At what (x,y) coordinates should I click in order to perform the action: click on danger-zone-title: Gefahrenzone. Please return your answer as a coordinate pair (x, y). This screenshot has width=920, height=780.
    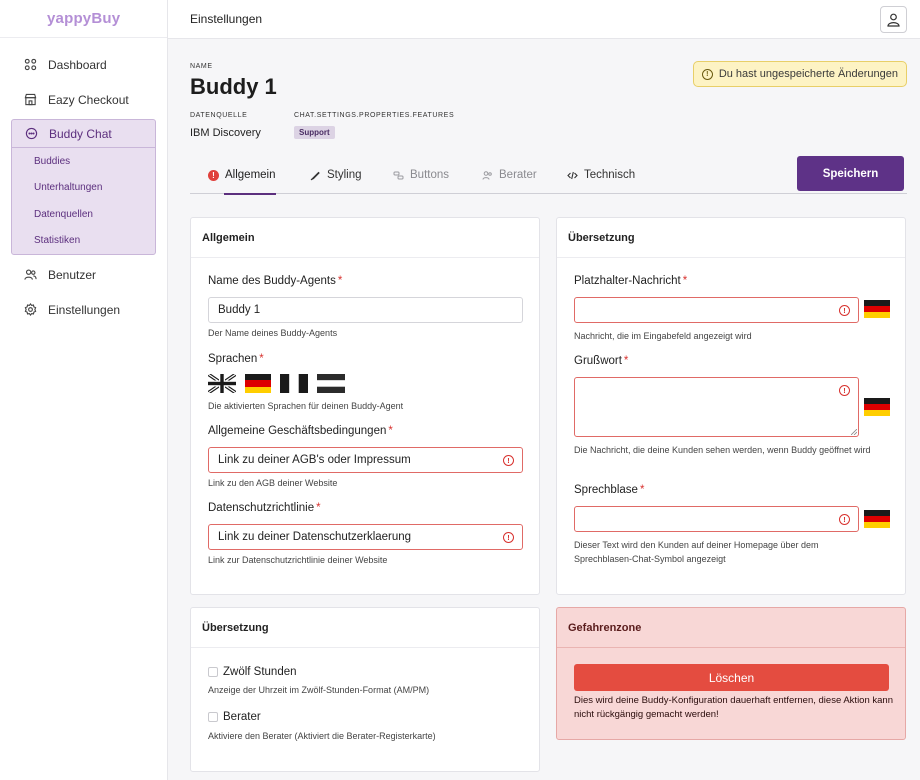
    Looking at the image, I should click on (731, 628).